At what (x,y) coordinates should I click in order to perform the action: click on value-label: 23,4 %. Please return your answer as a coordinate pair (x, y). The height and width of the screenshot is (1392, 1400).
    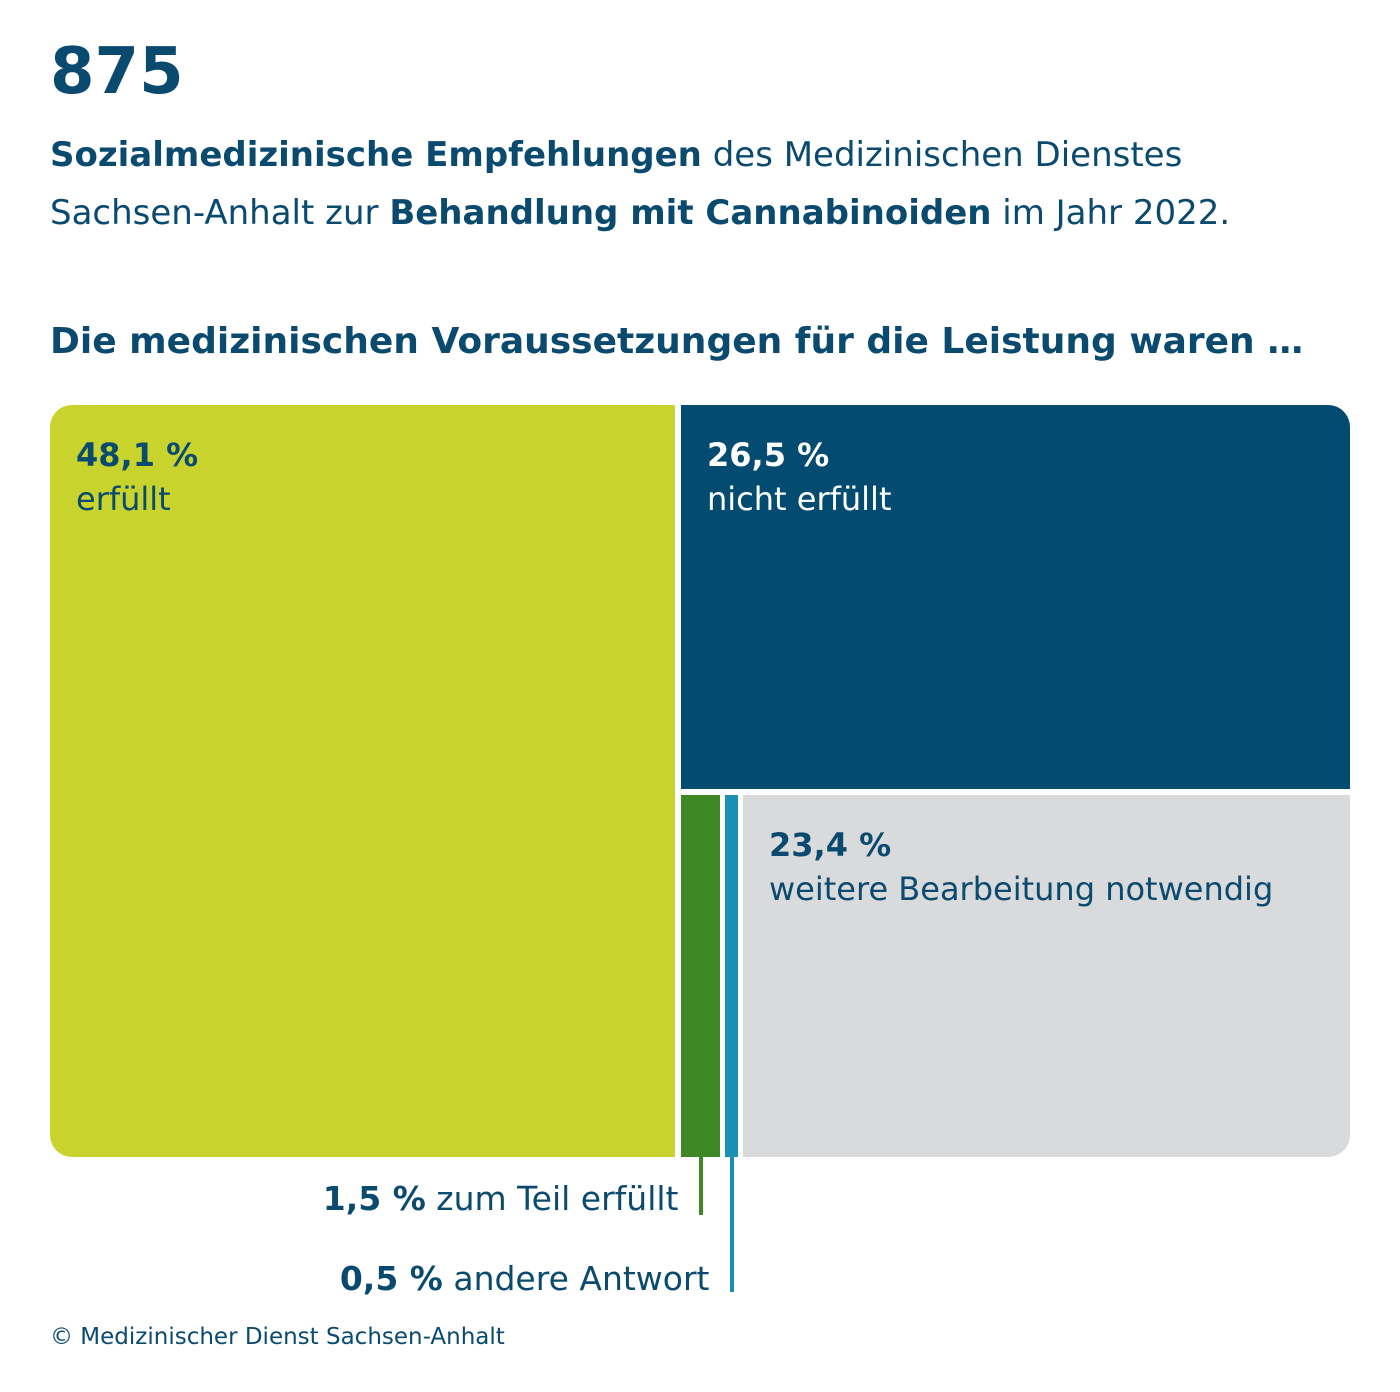
    Looking at the image, I should click on (830, 845).